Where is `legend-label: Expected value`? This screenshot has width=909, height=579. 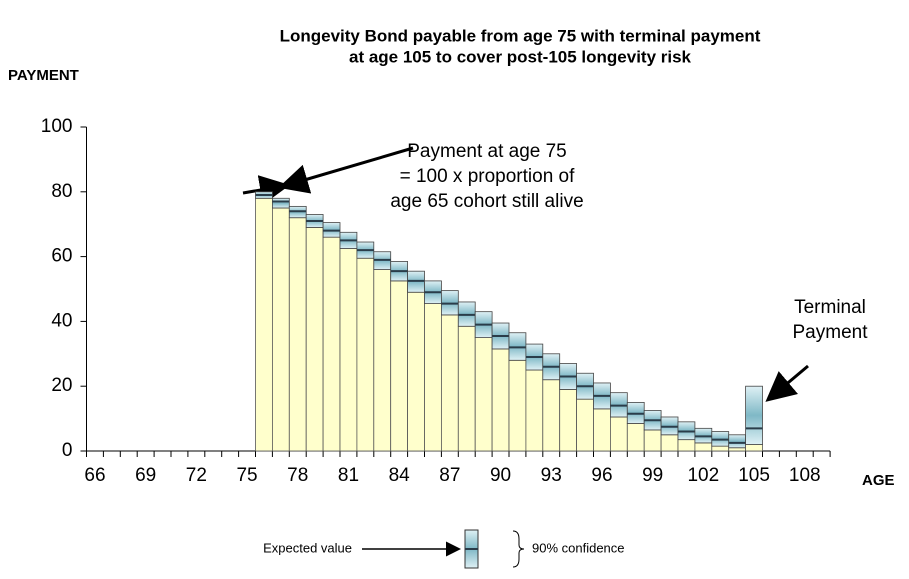 legend-label: Expected value is located at coordinates (307, 547).